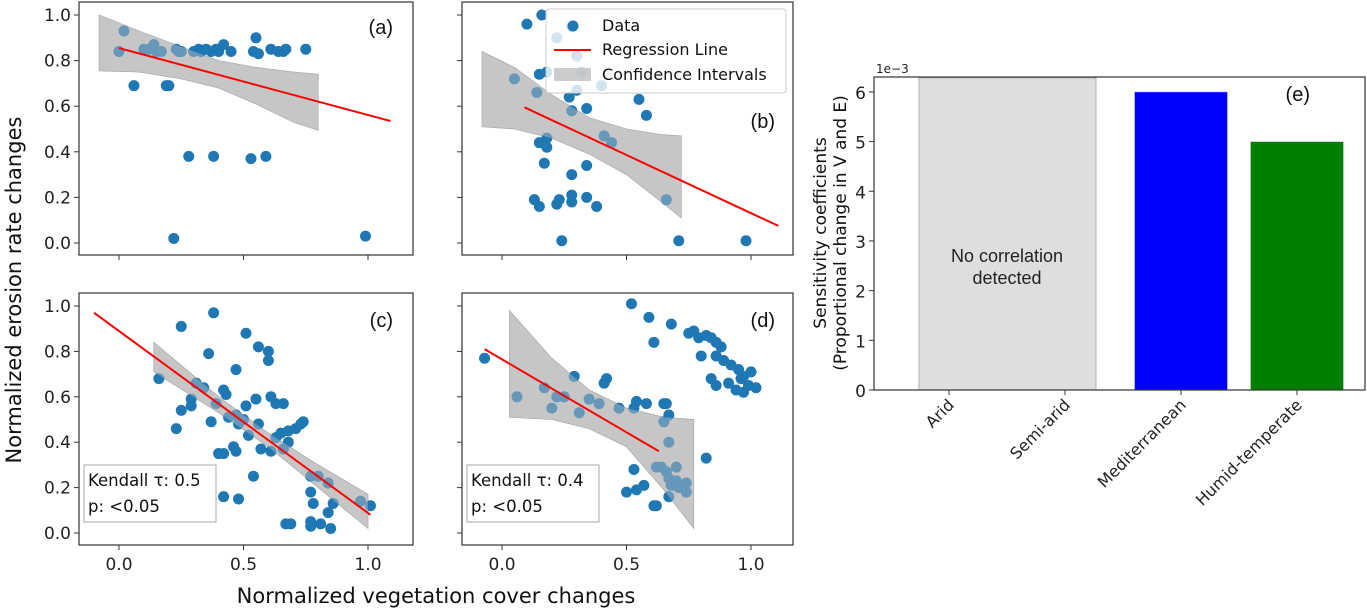 This screenshot has width=1367, height=611. I want to click on no-correlation-note-line2: detected, so click(1006, 278).